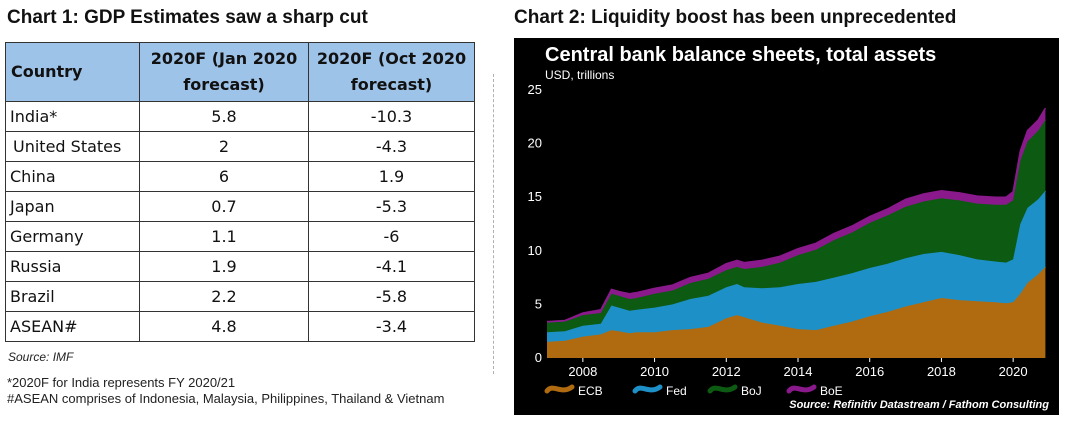 The image size is (1066, 421). Describe the element at coordinates (121, 382) in the screenshot. I see `footnote-india: *2020F for India represents FY 2020/21` at that location.